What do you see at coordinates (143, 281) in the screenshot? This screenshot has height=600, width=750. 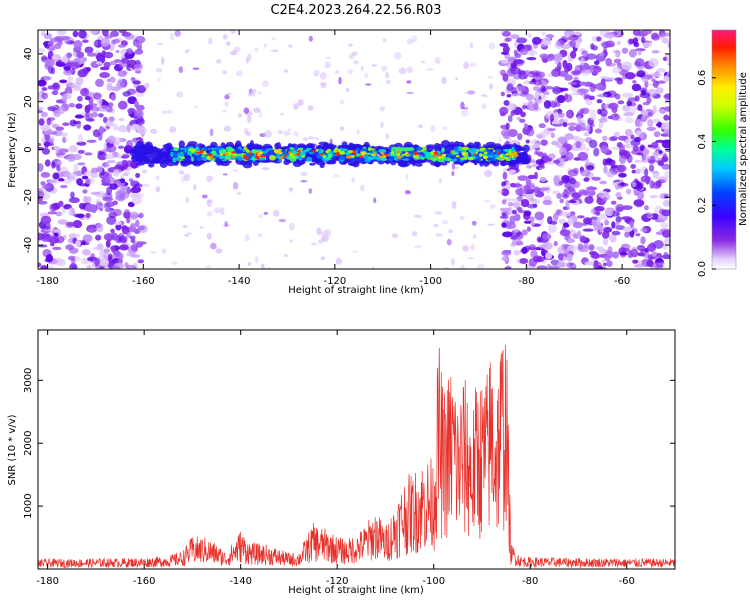 I see `spectrogram-x-tick-label: -160` at bounding box center [143, 281].